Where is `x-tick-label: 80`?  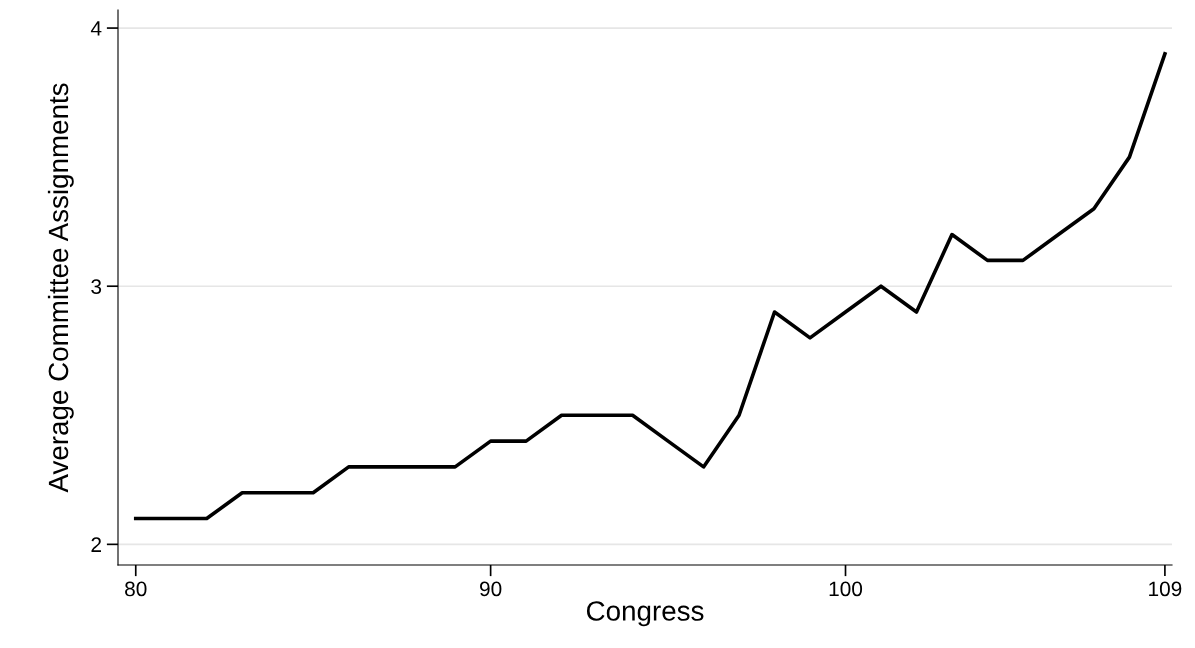 x-tick-label: 80 is located at coordinates (136, 589).